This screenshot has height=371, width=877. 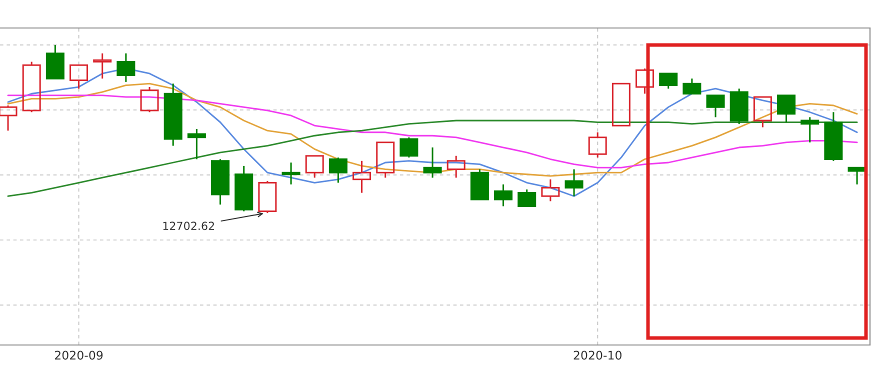 What do you see at coordinates (598, 355) in the screenshot?
I see `x-tick-label: 2020-10` at bounding box center [598, 355].